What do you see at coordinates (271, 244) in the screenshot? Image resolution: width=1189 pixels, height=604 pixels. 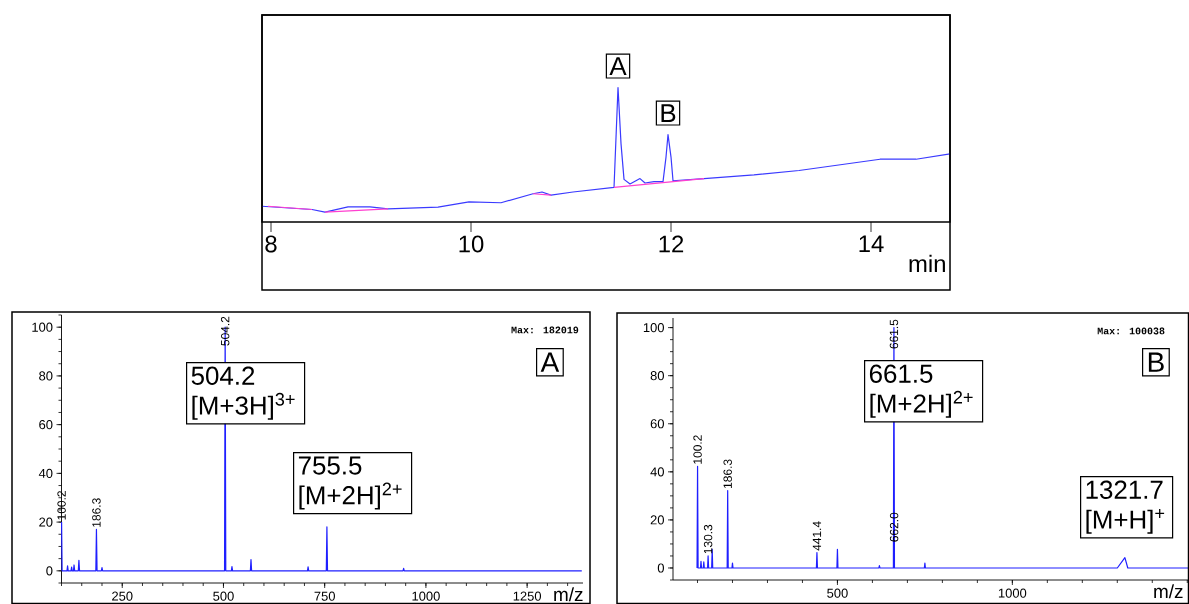 I see `x-tick-label: 8` at bounding box center [271, 244].